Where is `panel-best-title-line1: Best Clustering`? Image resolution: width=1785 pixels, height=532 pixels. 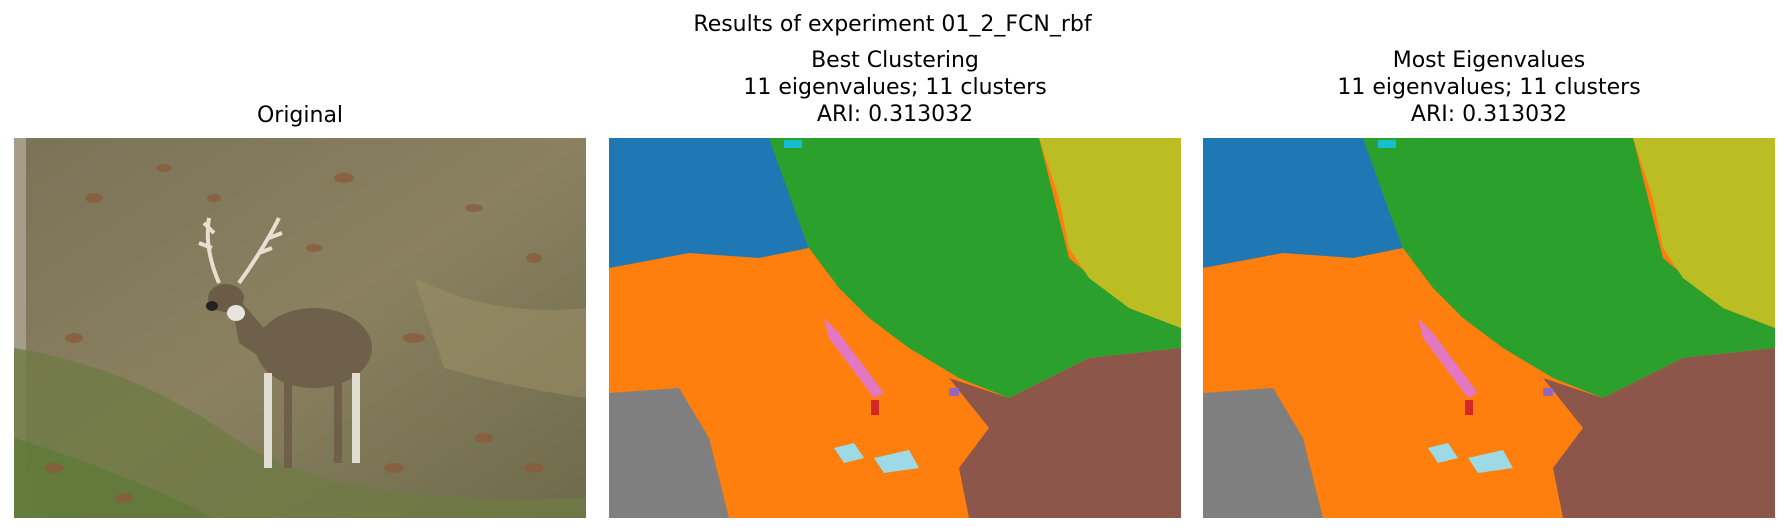 panel-best-title-line1: Best Clustering is located at coordinates (895, 60).